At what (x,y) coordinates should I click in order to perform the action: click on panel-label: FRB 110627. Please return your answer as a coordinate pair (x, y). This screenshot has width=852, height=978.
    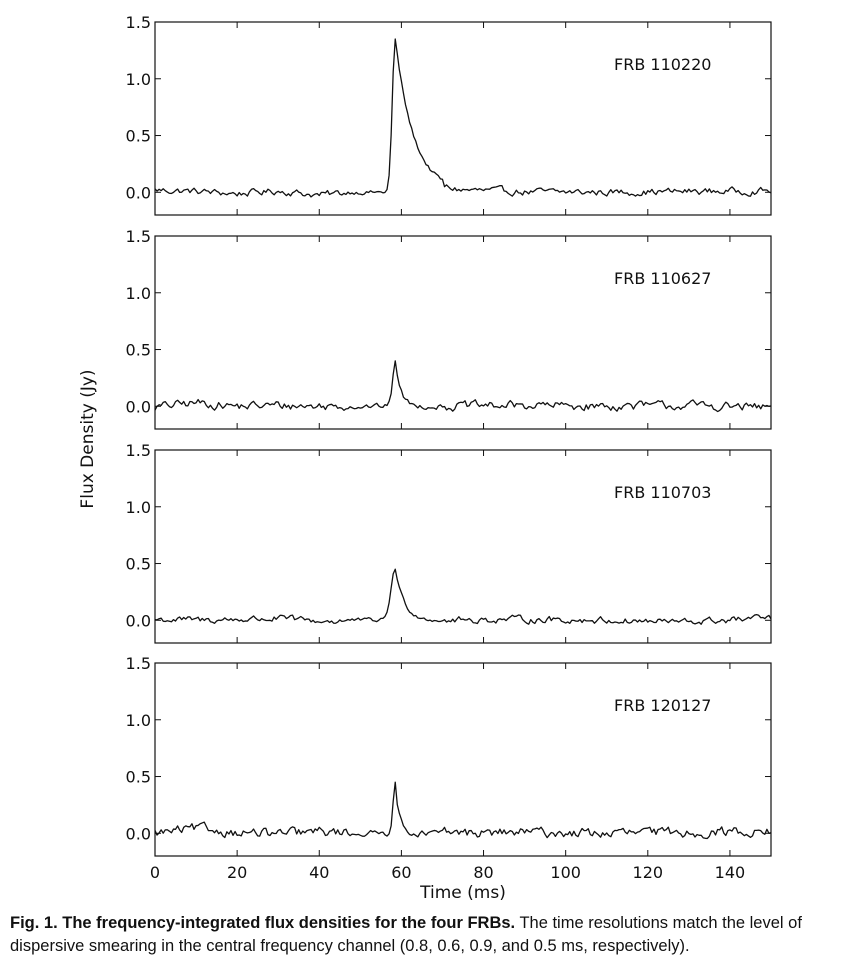
    Looking at the image, I should click on (662, 278).